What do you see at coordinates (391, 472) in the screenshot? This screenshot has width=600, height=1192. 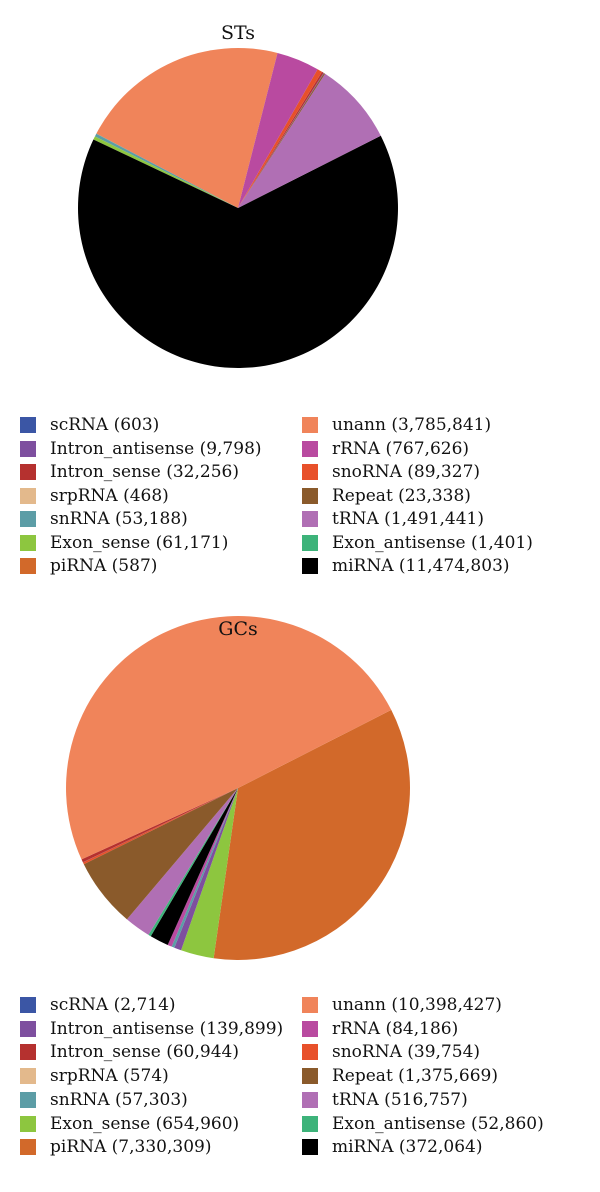 I see `sts-legend-item-snorna: snoRNA (89,327)` at bounding box center [391, 472].